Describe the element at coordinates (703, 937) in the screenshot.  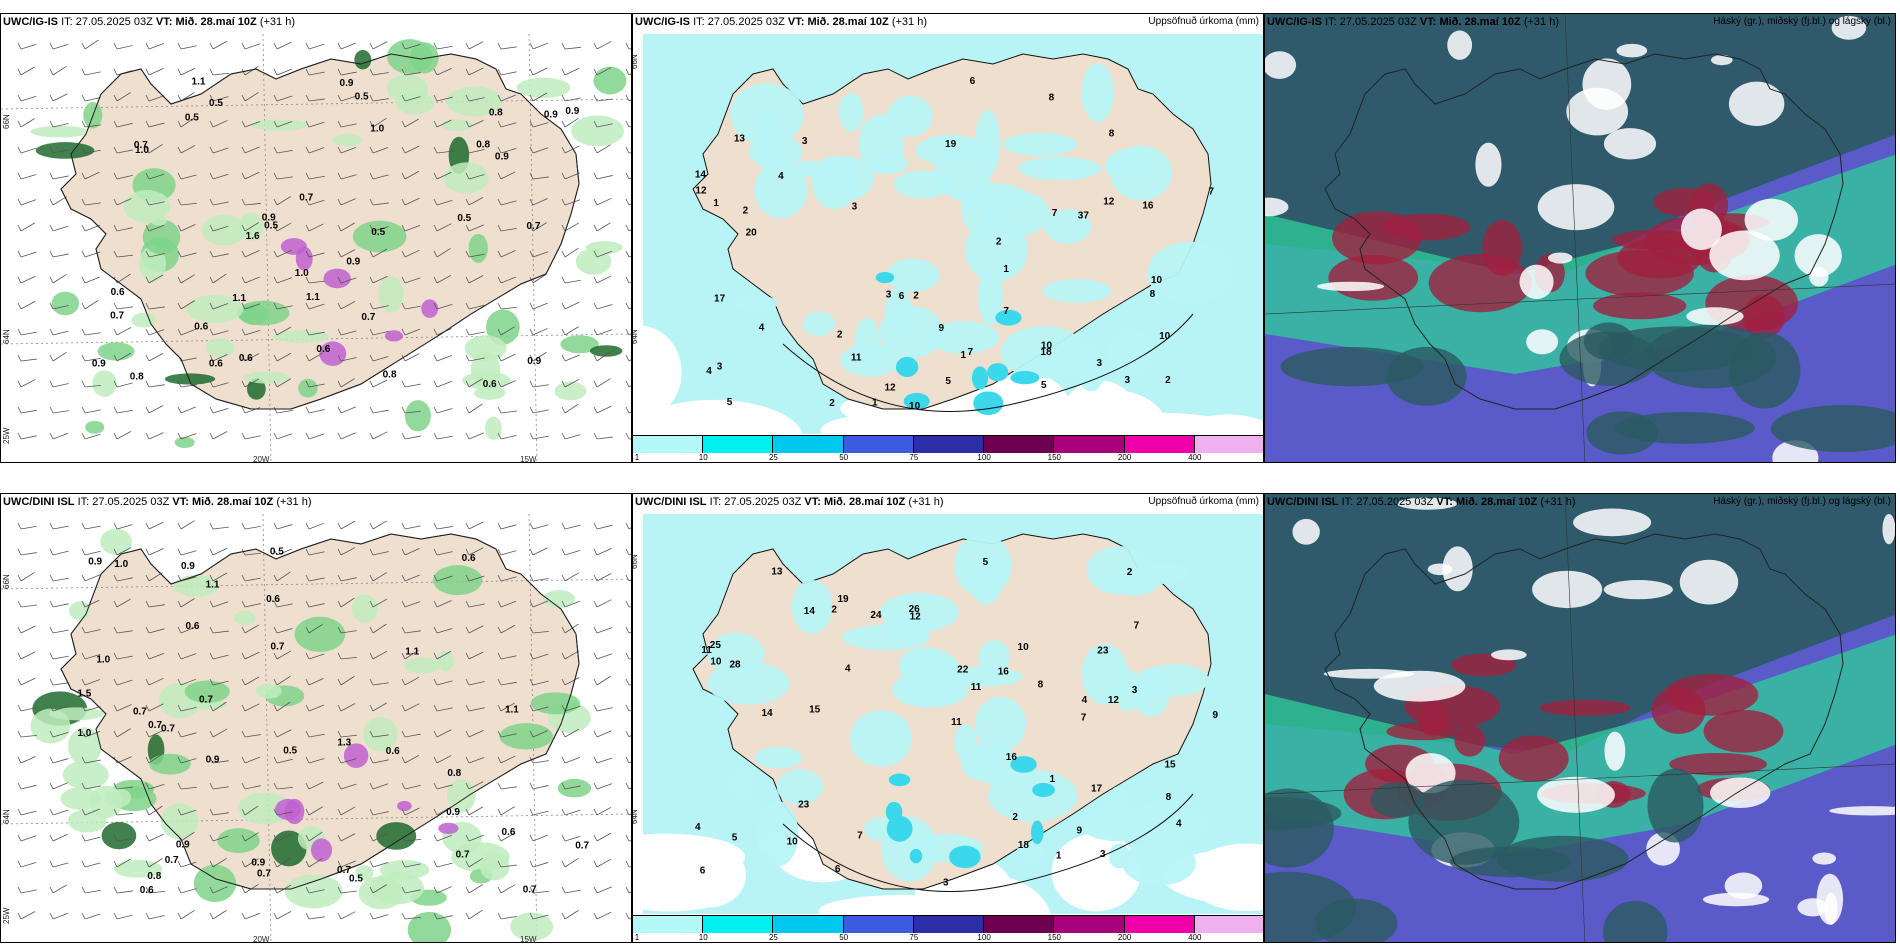
I see `colorbar-tick-label: 10` at that location.